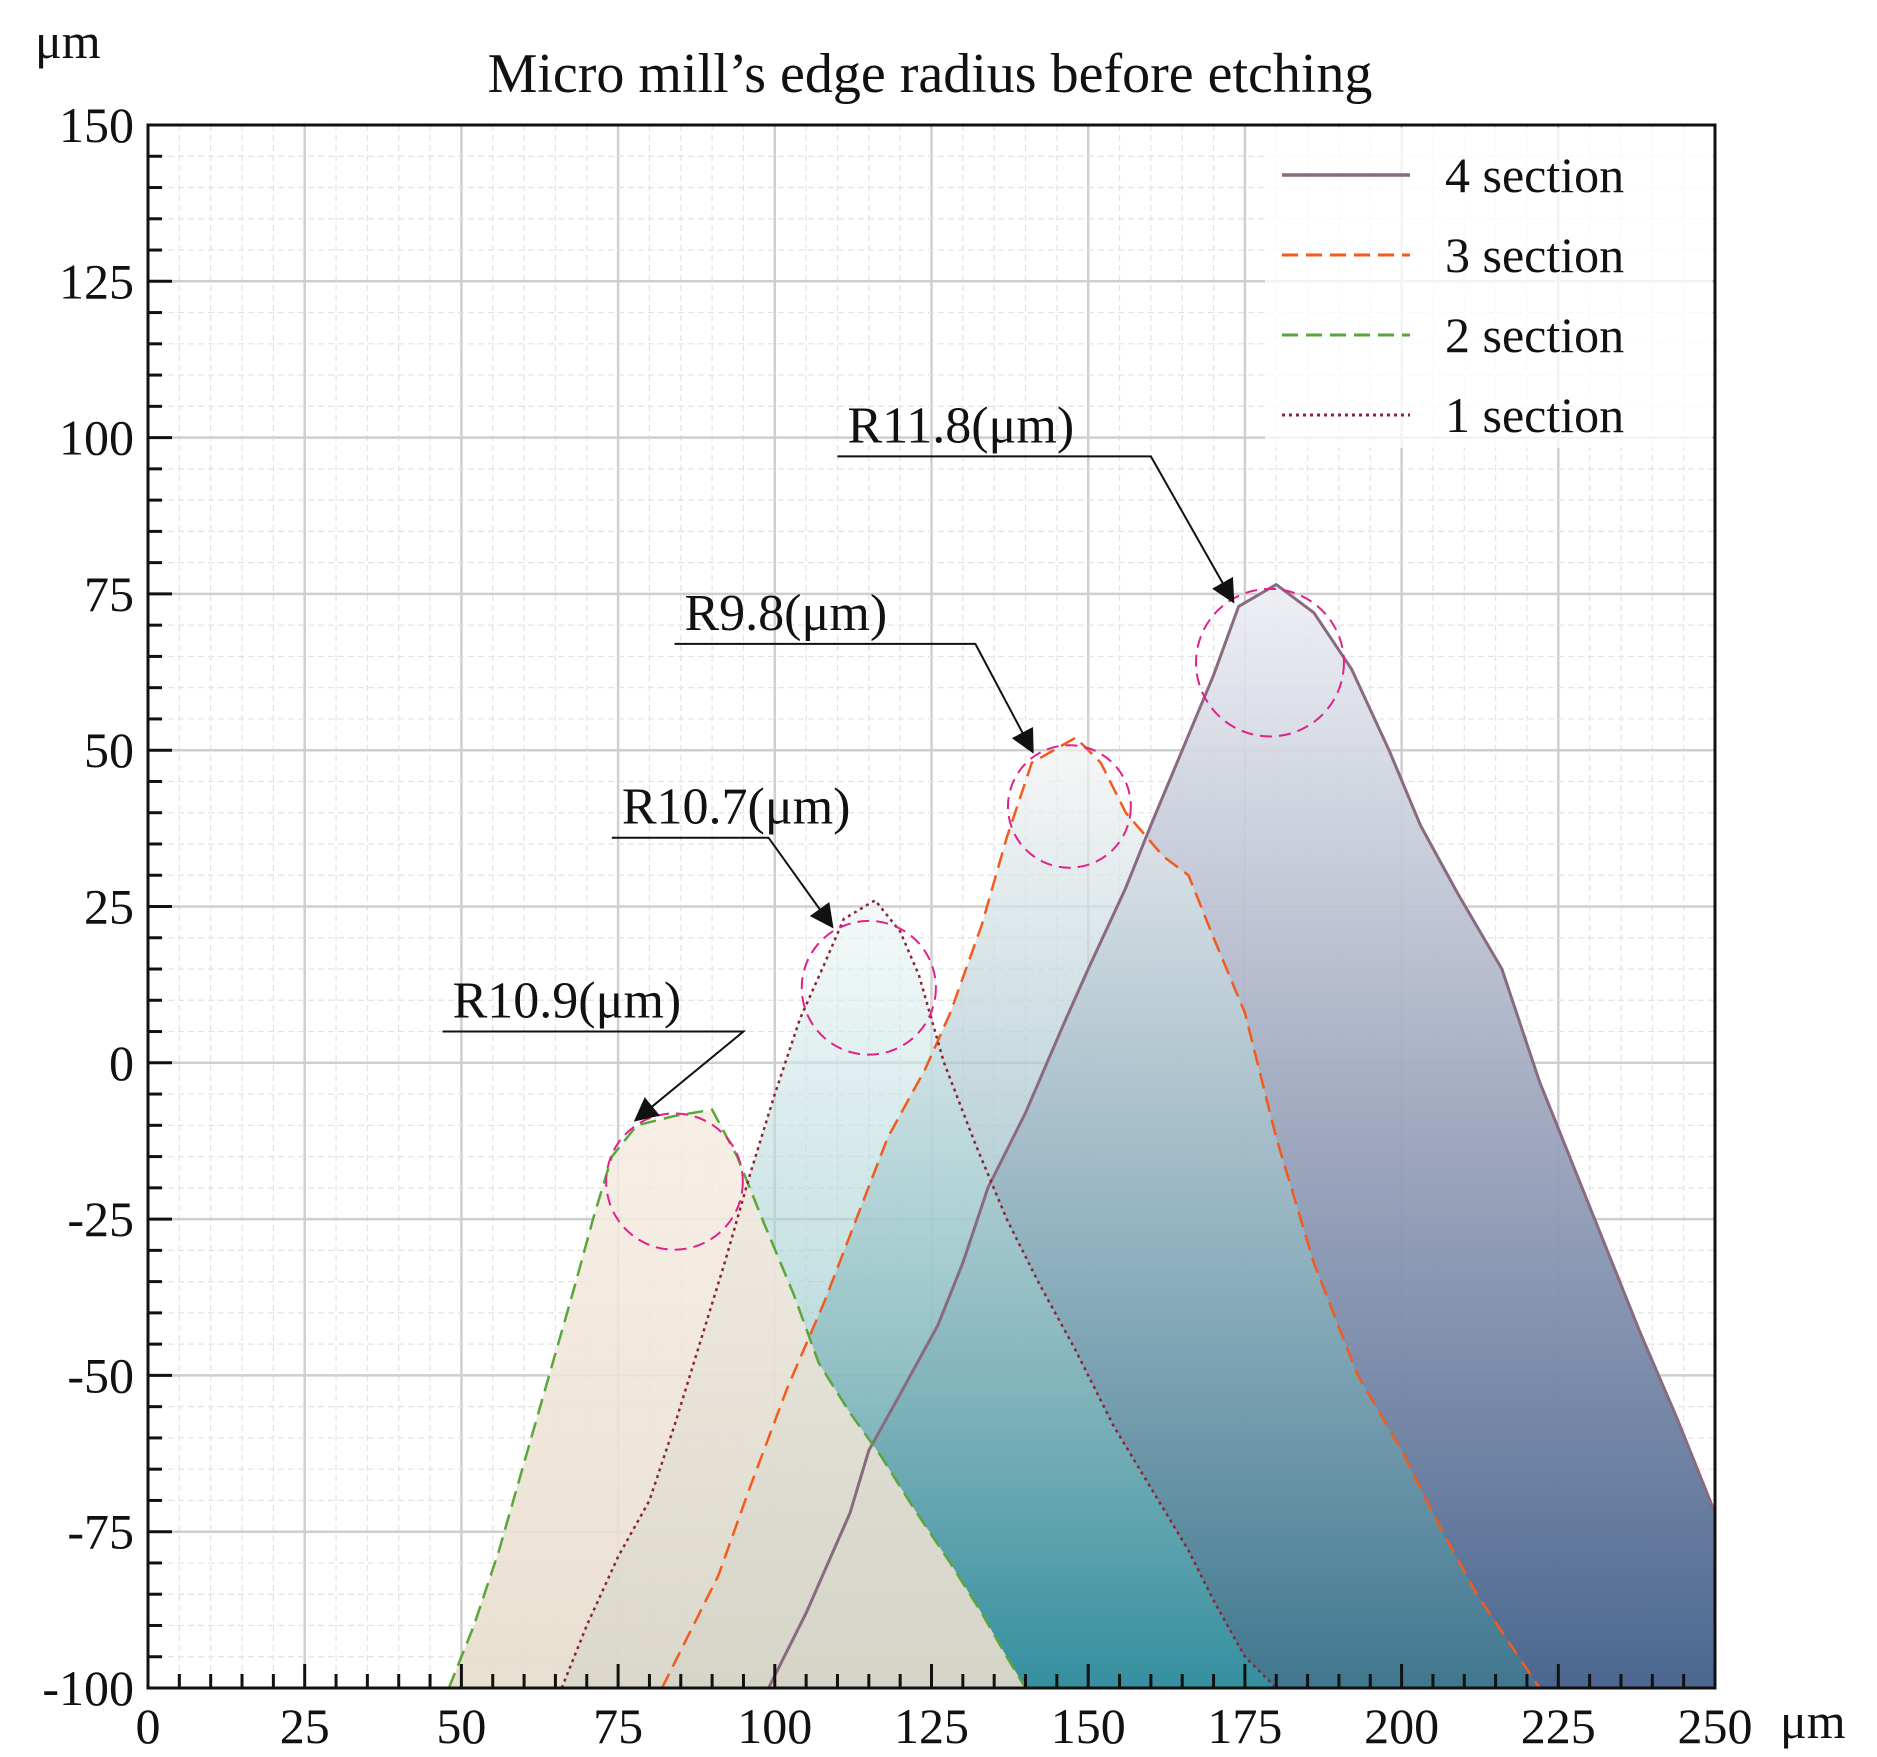  What do you see at coordinates (96, 438) in the screenshot?
I see `y-tick-label: 100` at bounding box center [96, 438].